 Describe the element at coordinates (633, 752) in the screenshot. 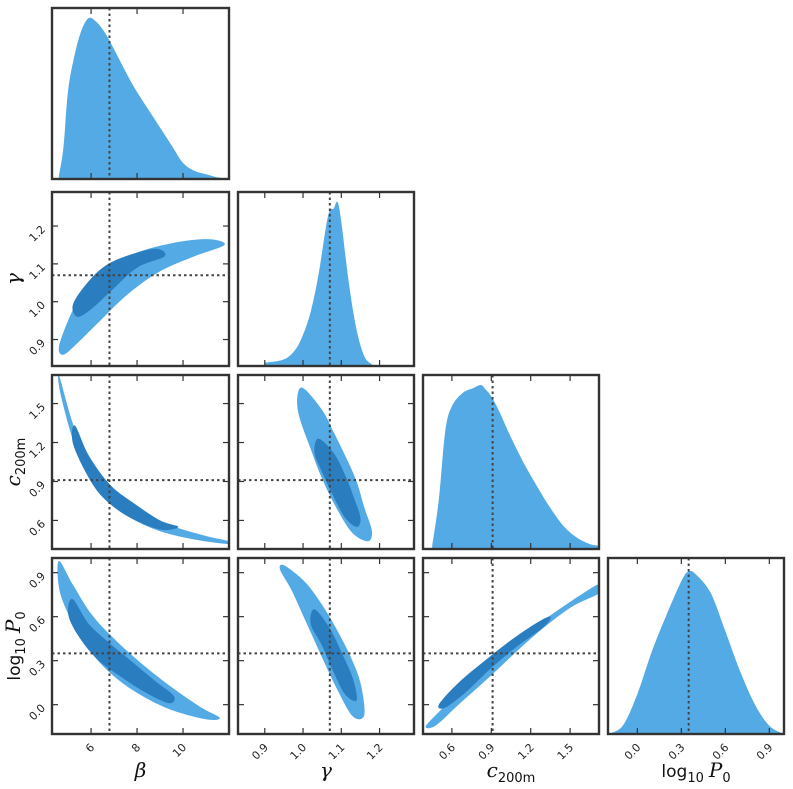

I see `xtick-label-log10P0: 0.0` at that location.